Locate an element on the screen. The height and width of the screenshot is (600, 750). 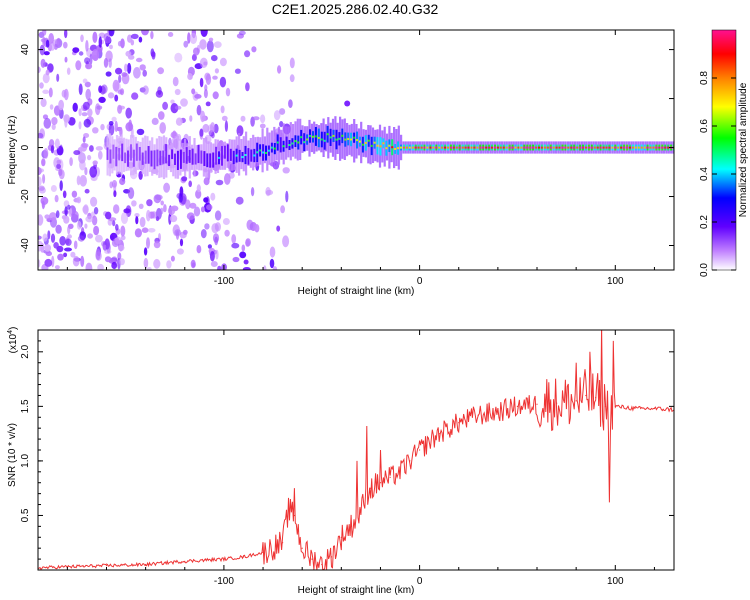
snr-xtick-label: -100 is located at coordinates (224, 581).